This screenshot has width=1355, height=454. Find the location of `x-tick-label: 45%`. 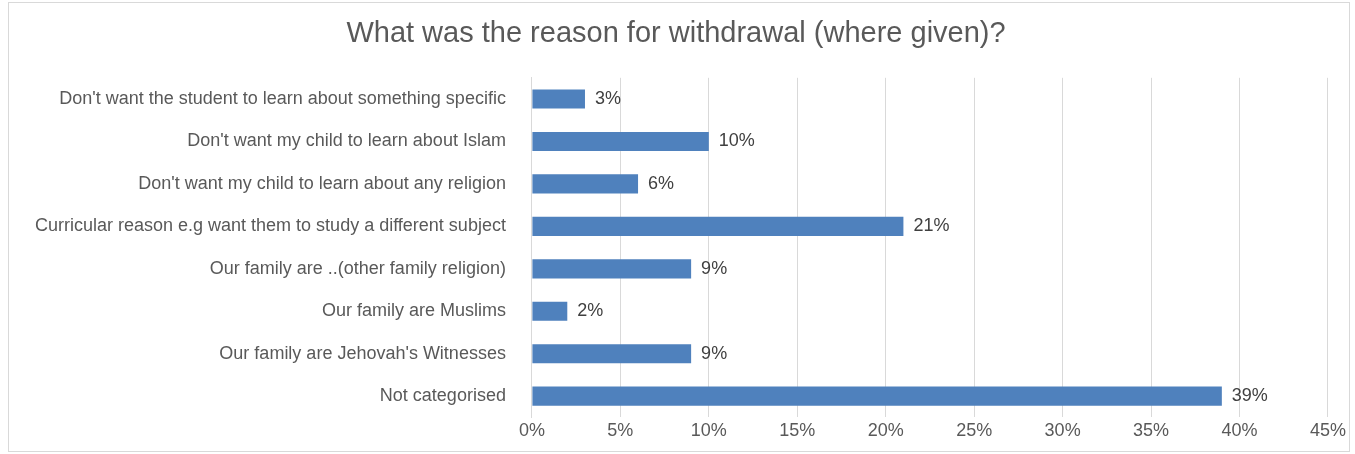

x-tick-label: 45% is located at coordinates (1327, 430).